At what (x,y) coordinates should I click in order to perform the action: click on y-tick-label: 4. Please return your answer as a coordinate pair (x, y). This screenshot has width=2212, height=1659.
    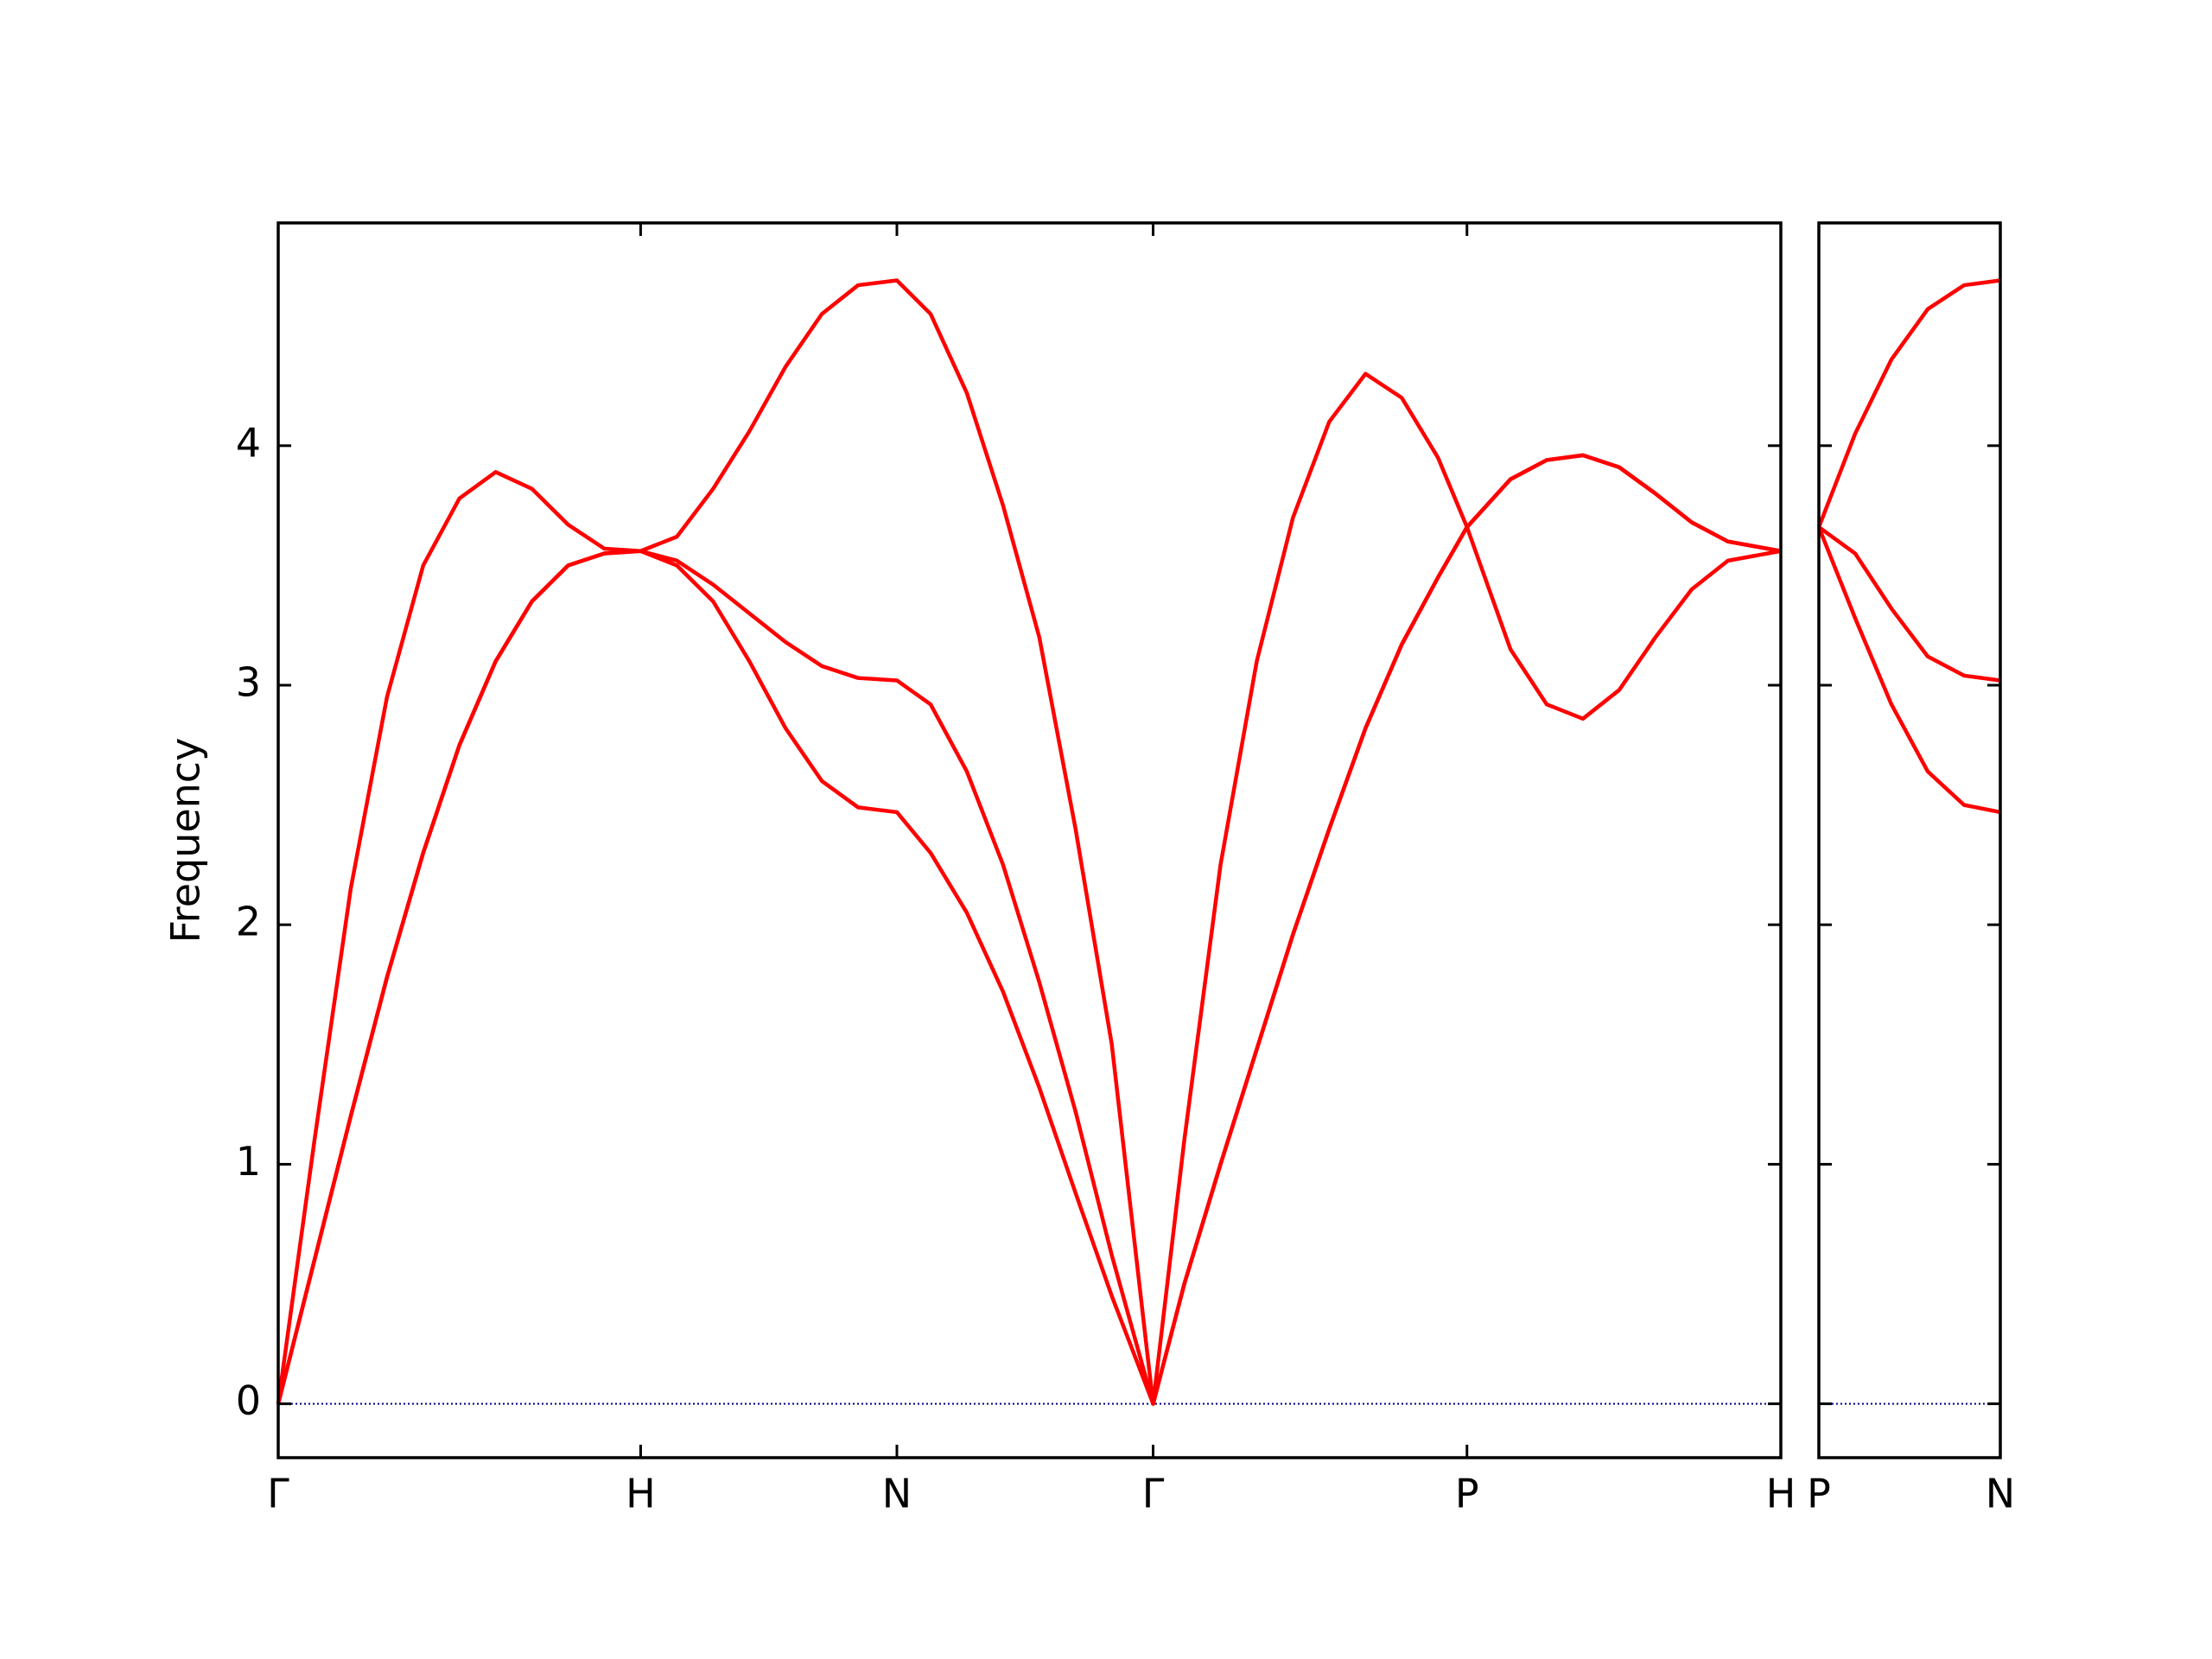
    Looking at the image, I should click on (248, 442).